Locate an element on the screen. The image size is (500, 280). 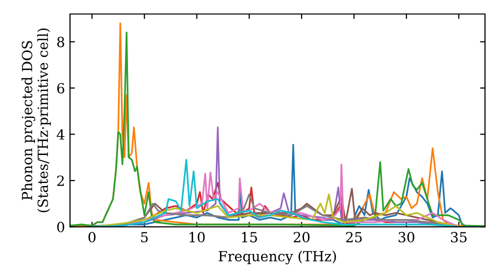
y-tick-label: 2 is located at coordinates (60, 181).